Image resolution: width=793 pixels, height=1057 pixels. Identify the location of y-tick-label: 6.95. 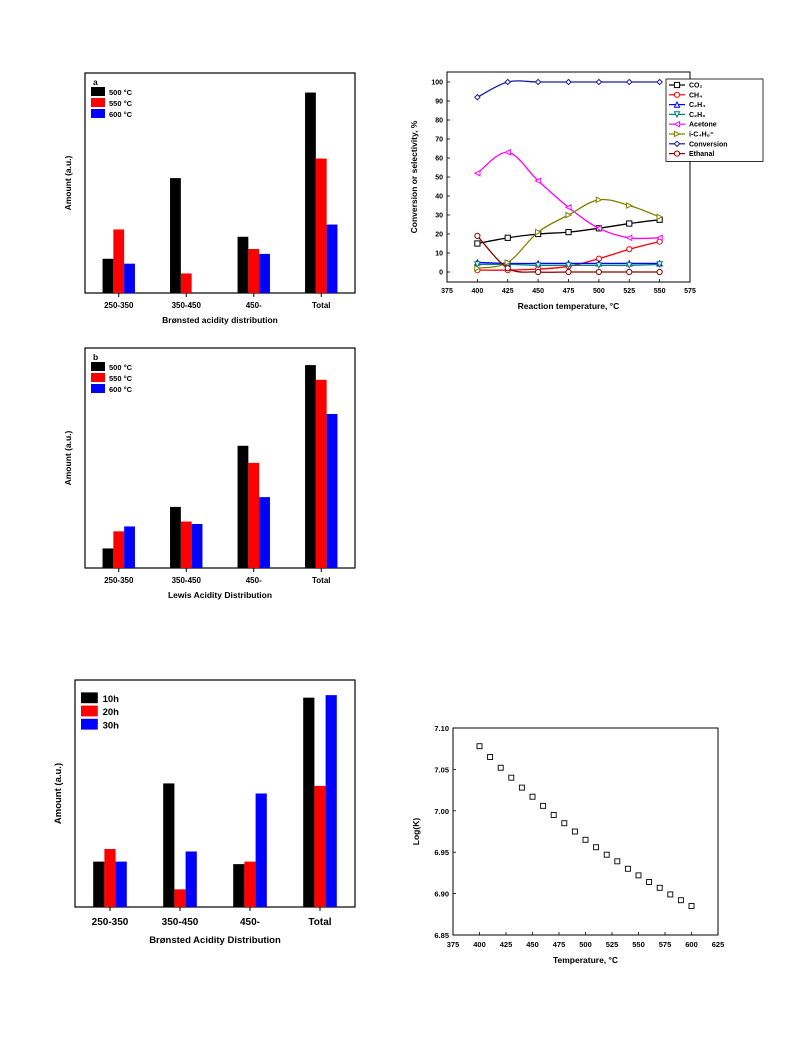
(441, 852).